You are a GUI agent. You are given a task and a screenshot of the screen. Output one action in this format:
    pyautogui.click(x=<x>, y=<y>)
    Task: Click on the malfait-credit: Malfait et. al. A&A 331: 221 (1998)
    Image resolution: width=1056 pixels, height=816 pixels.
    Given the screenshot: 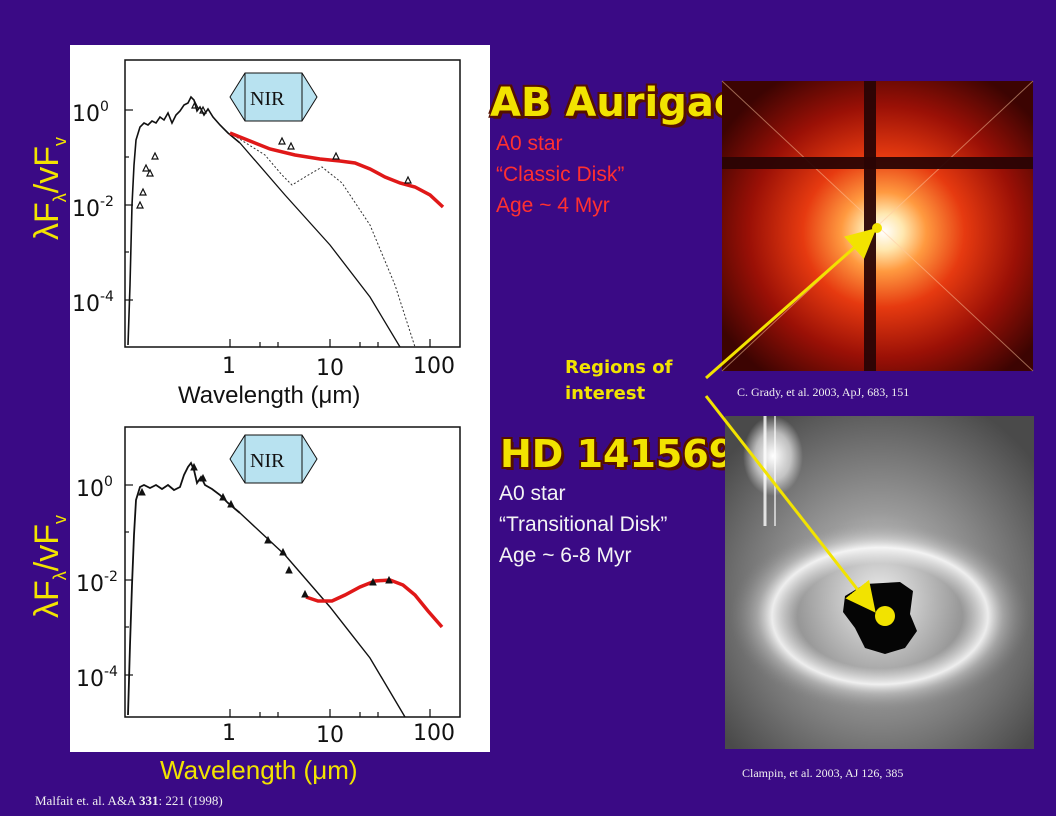 What is the action you would take?
    pyautogui.click(x=129, y=800)
    